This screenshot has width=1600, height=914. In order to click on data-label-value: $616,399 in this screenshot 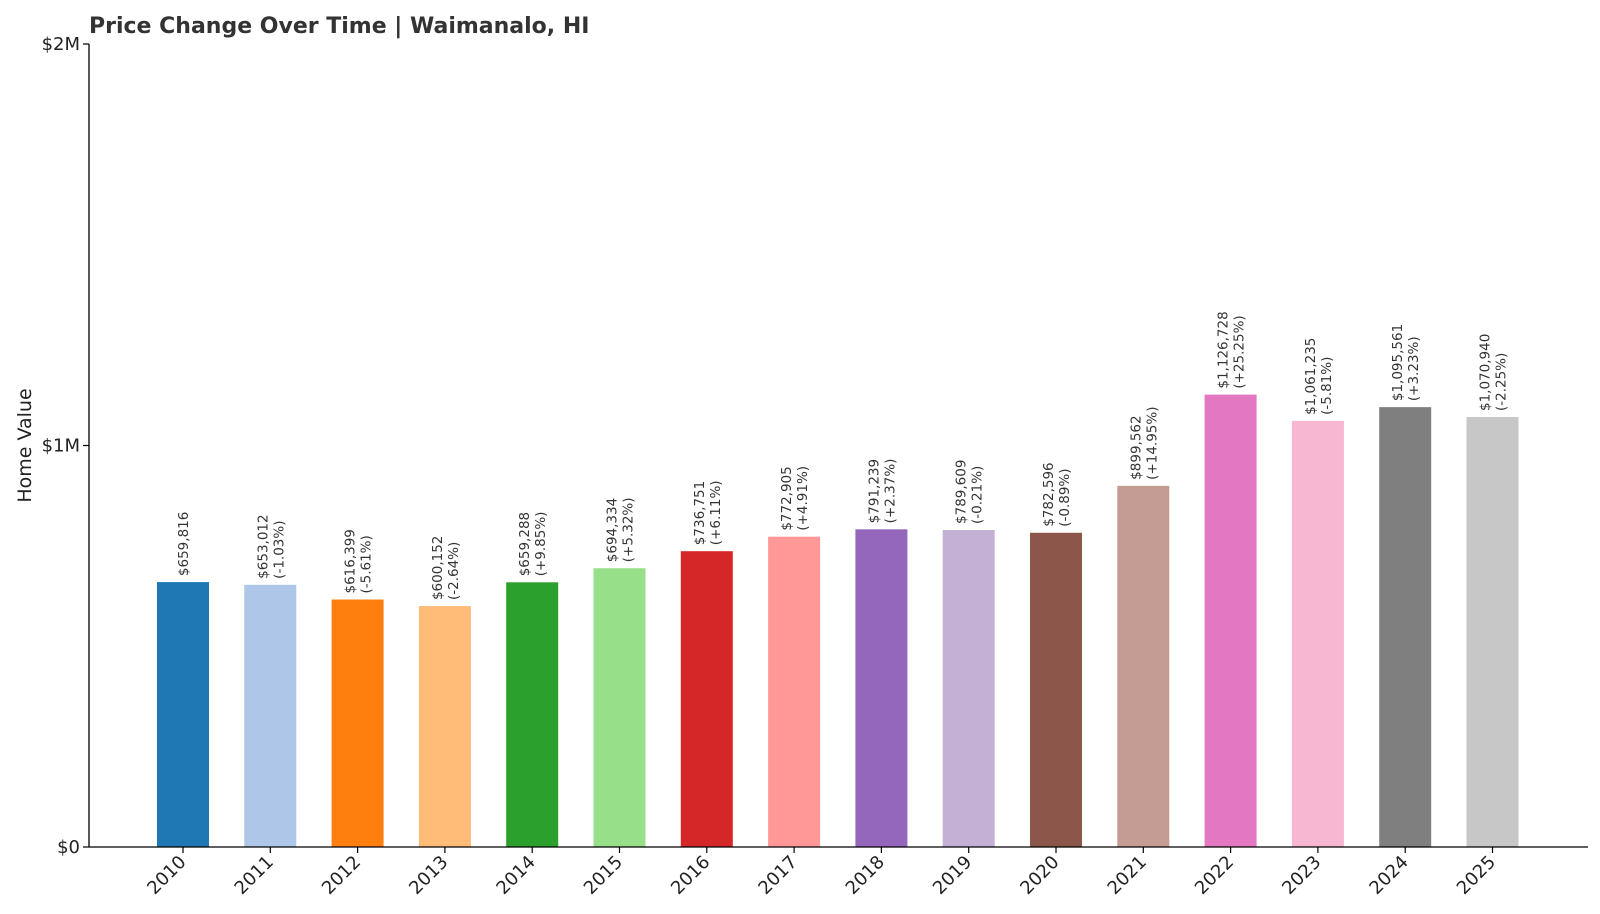, I will do `click(351, 561)`.